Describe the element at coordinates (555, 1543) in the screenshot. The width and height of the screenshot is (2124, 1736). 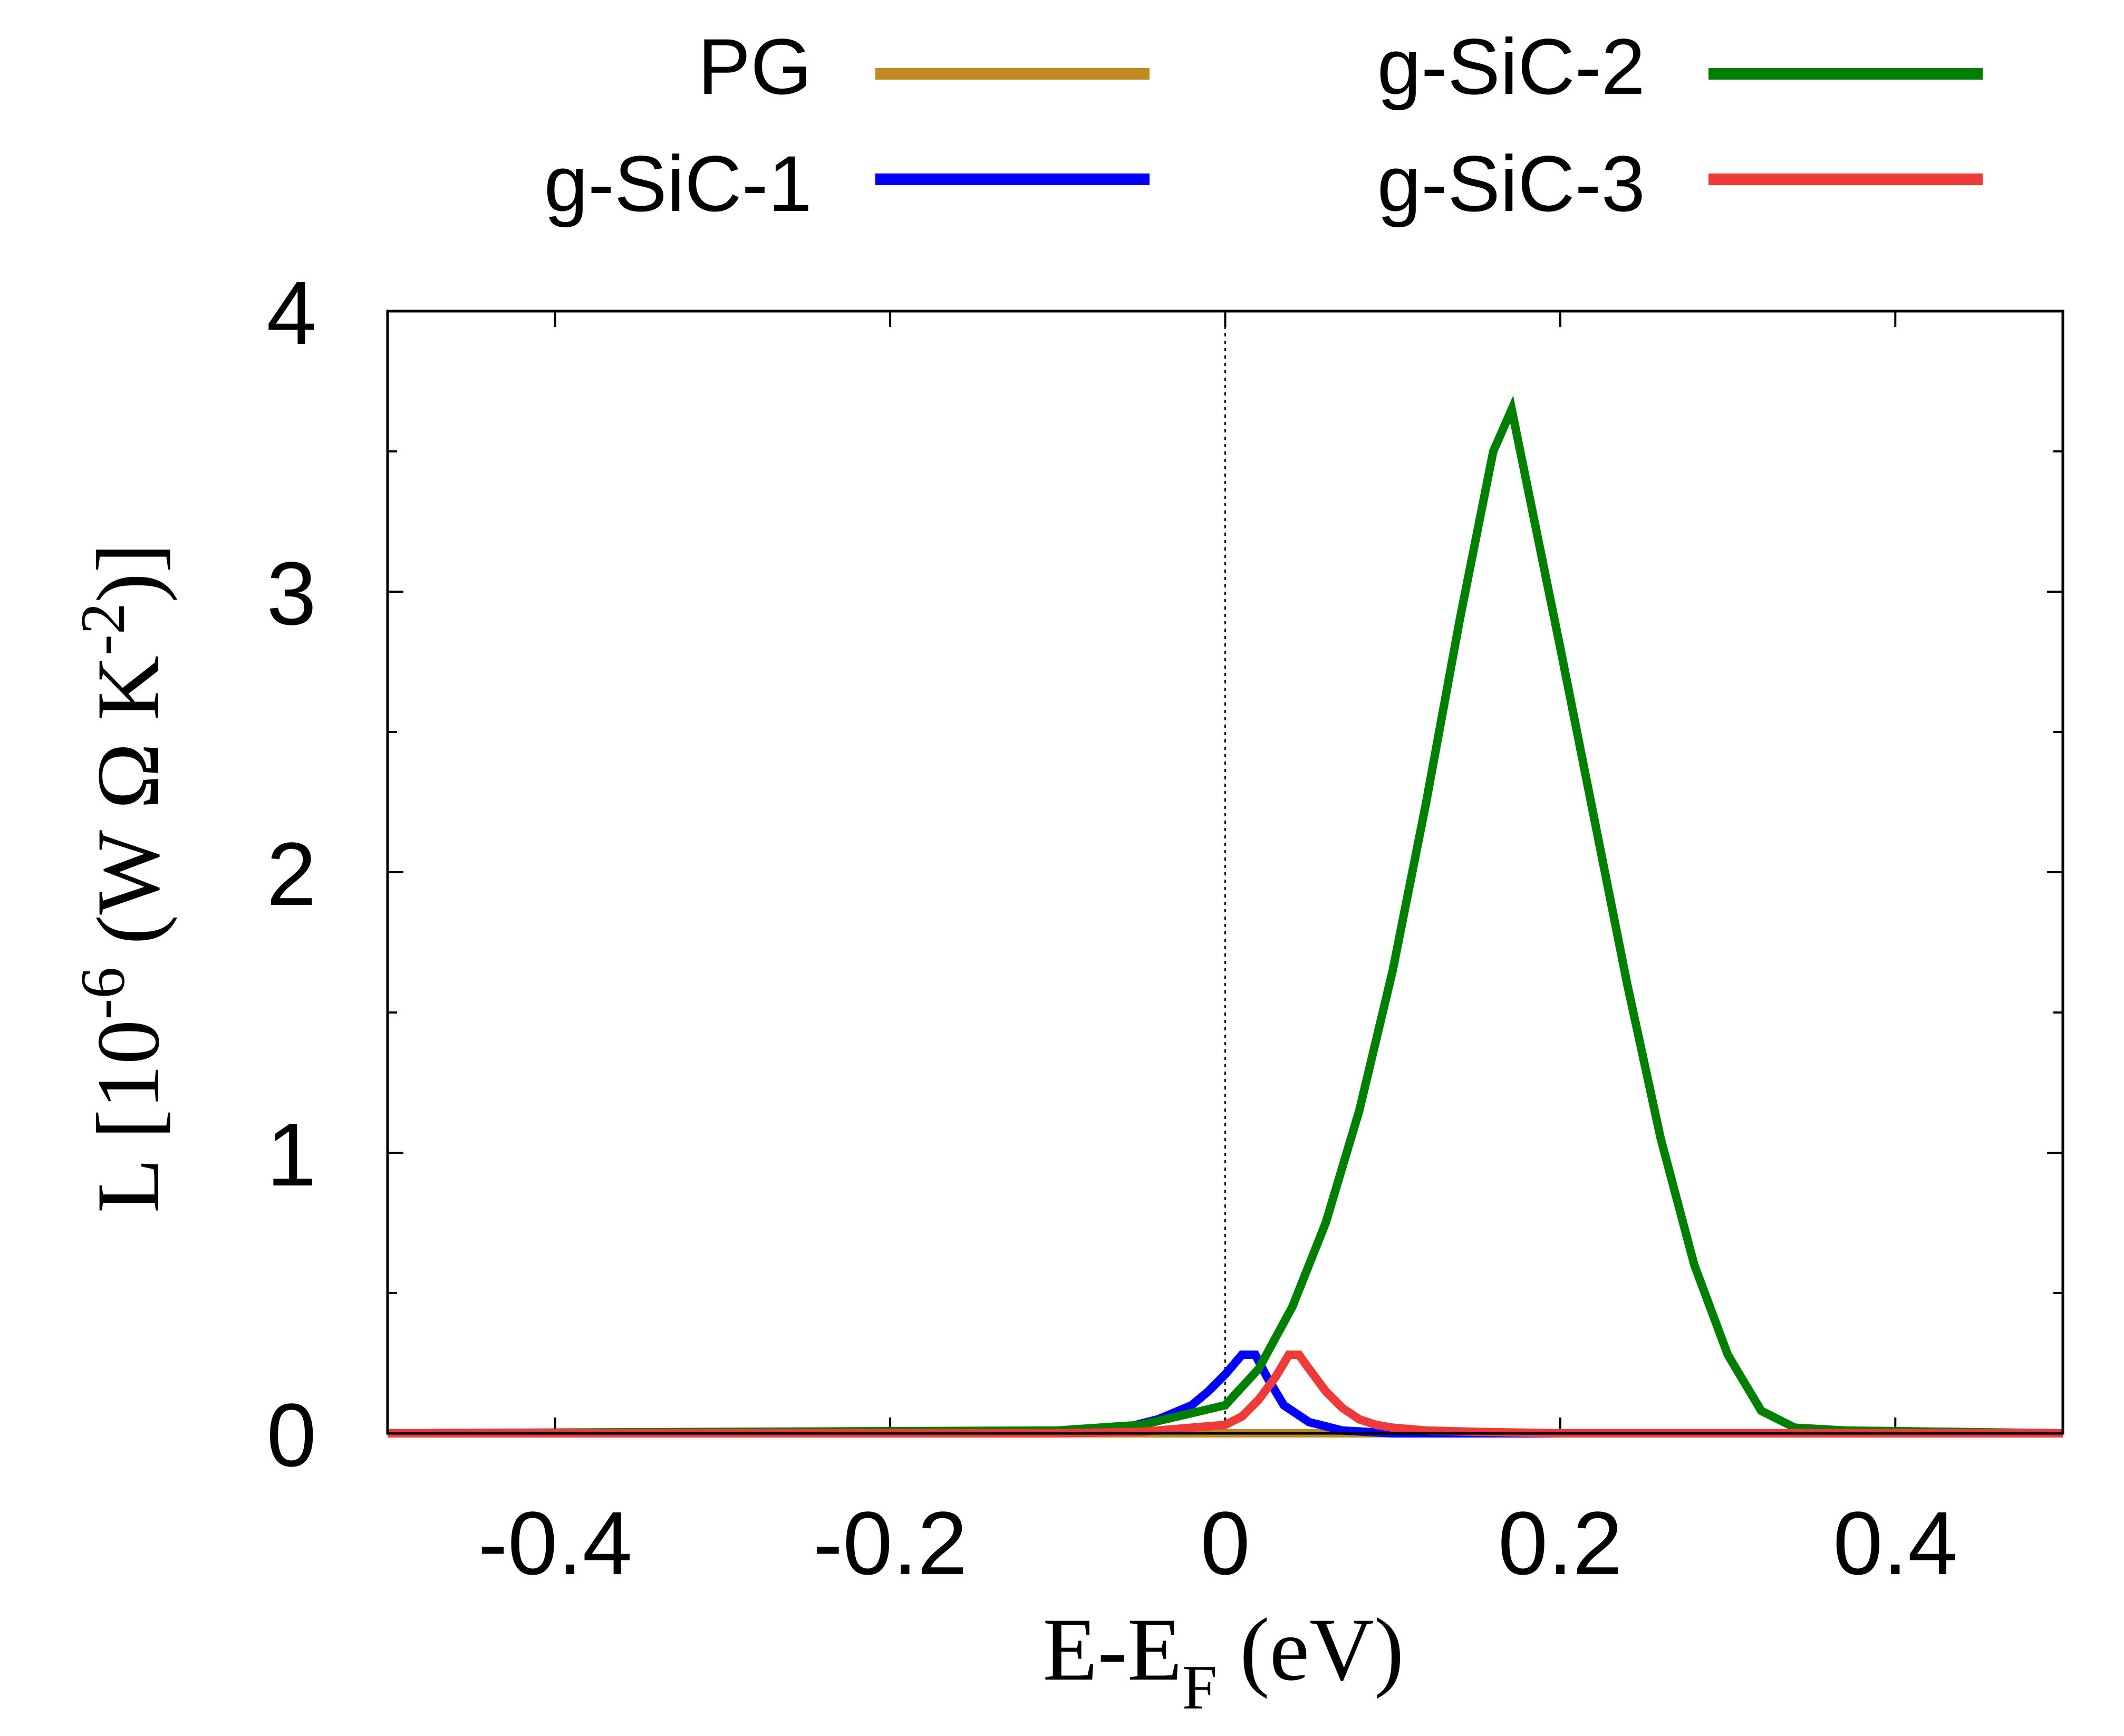
I see `x-tick-label: -0.4` at that location.